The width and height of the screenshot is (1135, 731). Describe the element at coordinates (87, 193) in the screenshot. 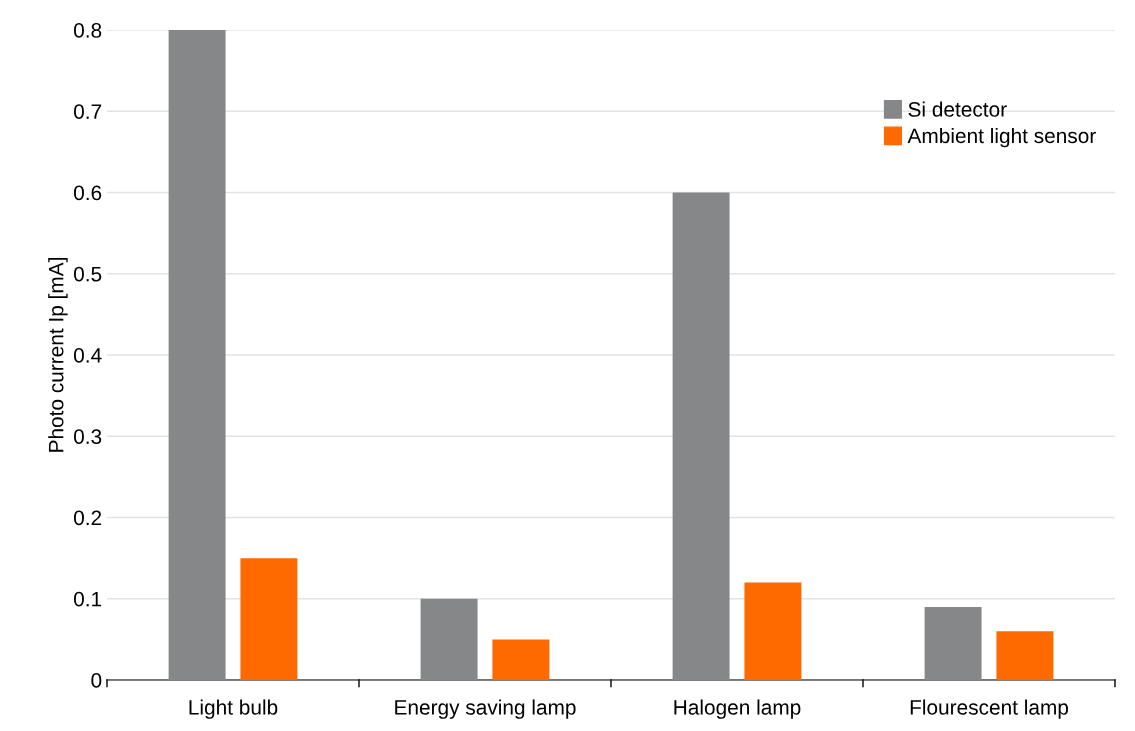

I see `y-tick-label: 0.6` at that location.